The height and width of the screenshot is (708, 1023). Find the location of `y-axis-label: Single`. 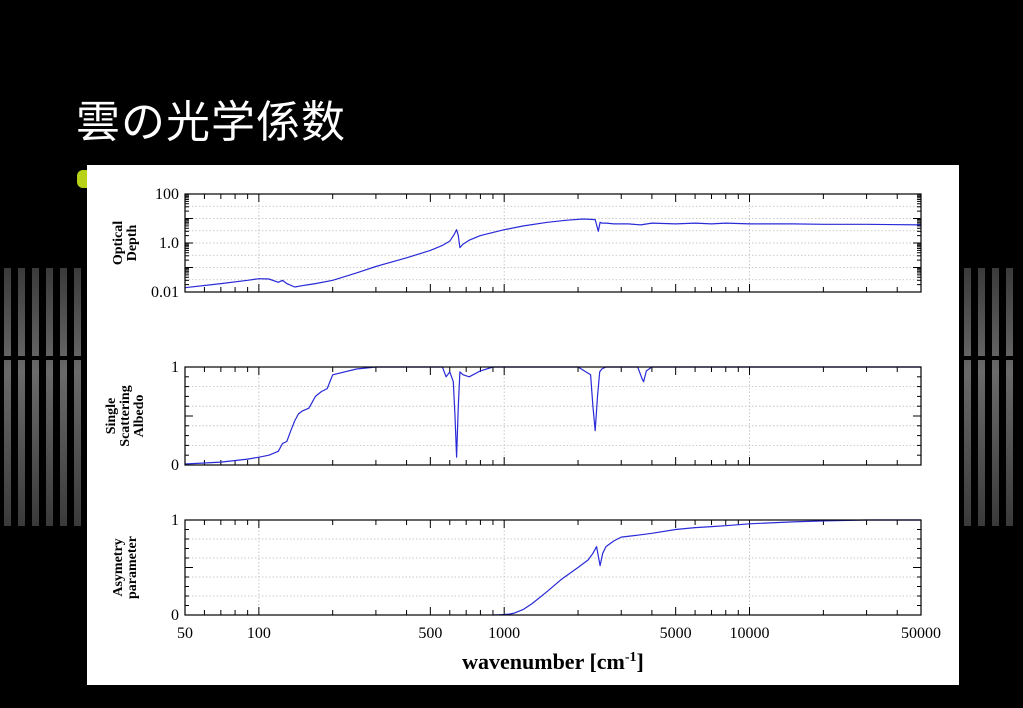

y-axis-label: Single is located at coordinates (111, 416).